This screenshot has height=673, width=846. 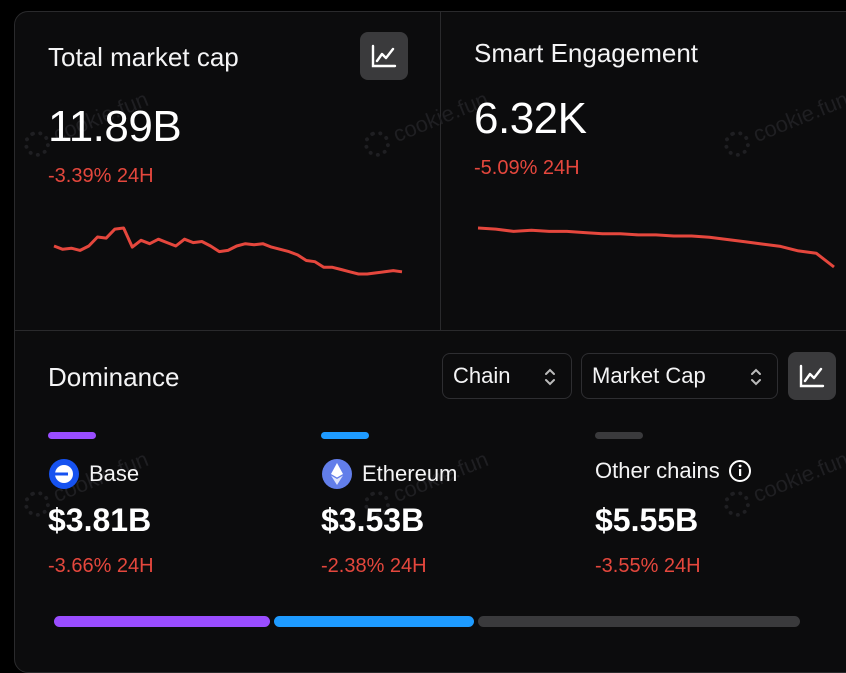 What do you see at coordinates (345, 435) in the screenshot?
I see `ethereum-swatch` at bounding box center [345, 435].